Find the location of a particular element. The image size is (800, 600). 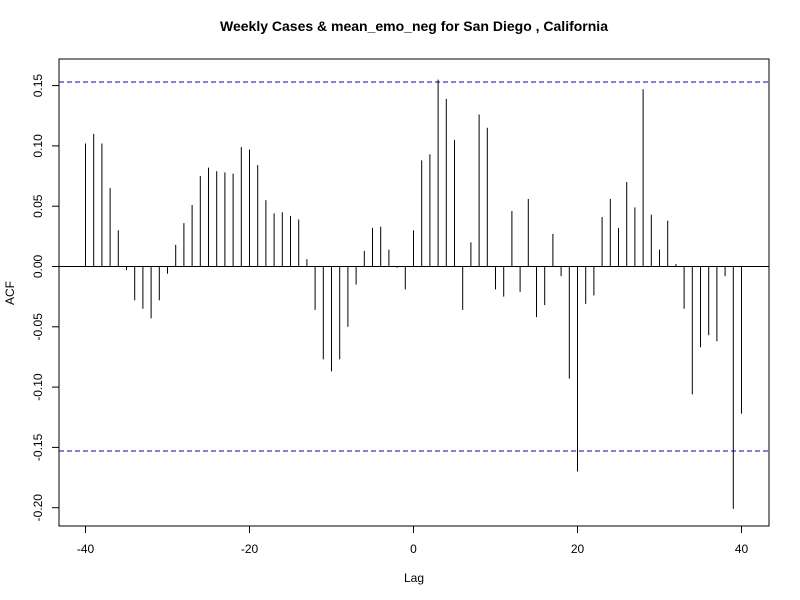

y-tick-label: -0.10 is located at coordinates (38, 387).